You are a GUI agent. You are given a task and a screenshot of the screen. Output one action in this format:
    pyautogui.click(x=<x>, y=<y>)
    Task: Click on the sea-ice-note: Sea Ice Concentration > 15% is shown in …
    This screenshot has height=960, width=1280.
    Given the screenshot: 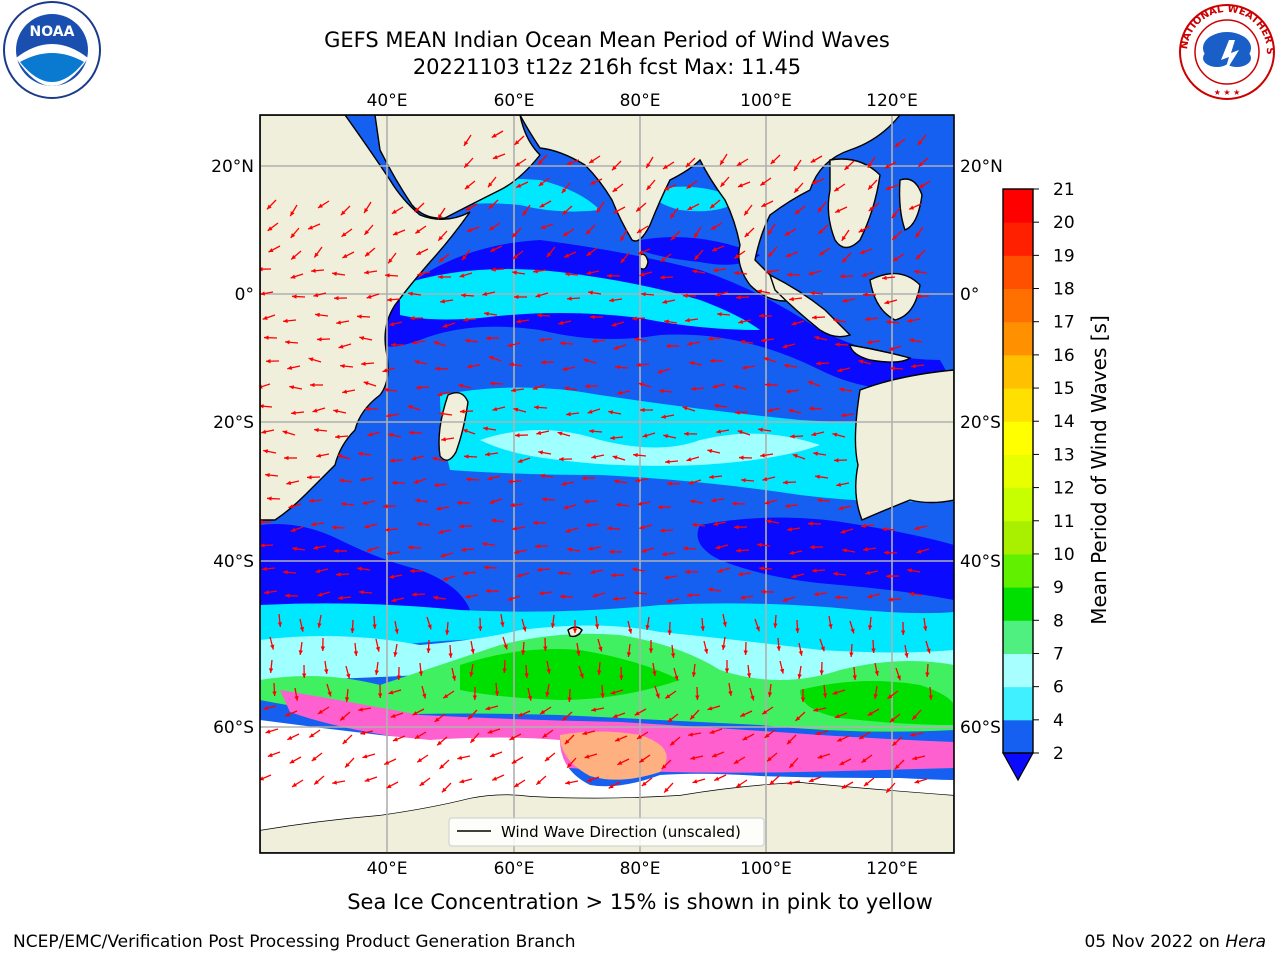 What is the action you would take?
    pyautogui.click(x=640, y=902)
    